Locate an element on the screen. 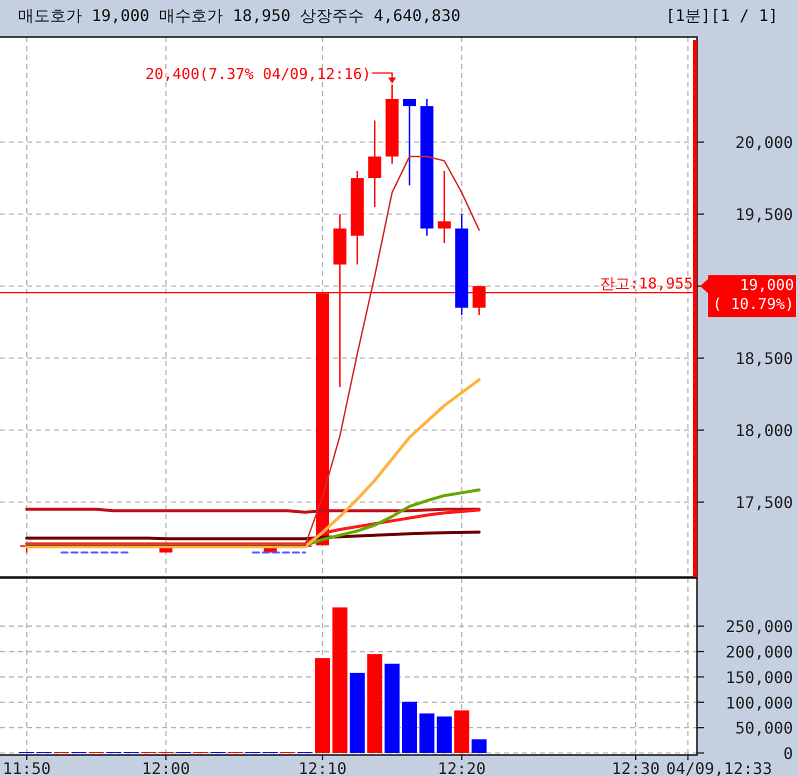 The width and height of the screenshot is (798, 776). x-tick-label: 12:10 is located at coordinates (322, 767).